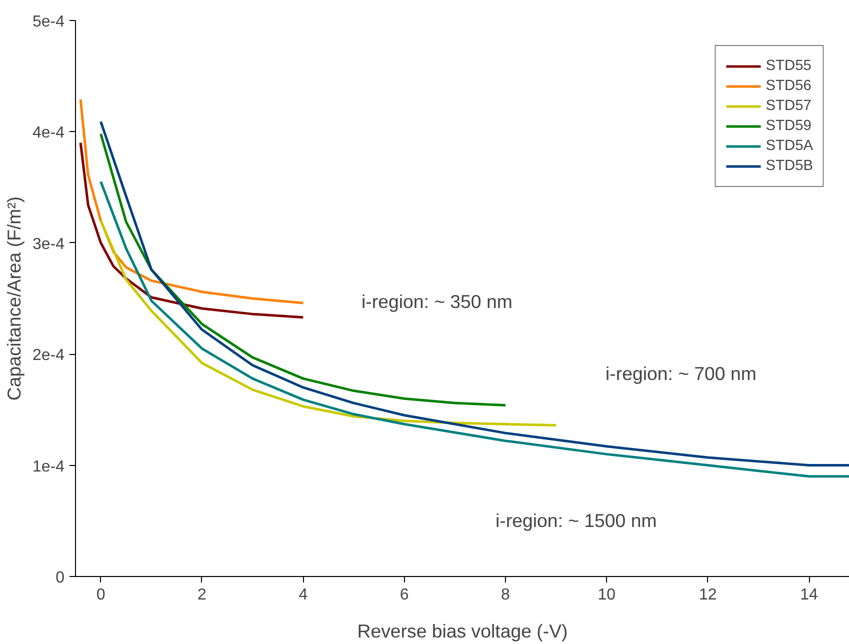  I want to click on y-axis-title: Capacitance/Area (F/m²), so click(13, 298).